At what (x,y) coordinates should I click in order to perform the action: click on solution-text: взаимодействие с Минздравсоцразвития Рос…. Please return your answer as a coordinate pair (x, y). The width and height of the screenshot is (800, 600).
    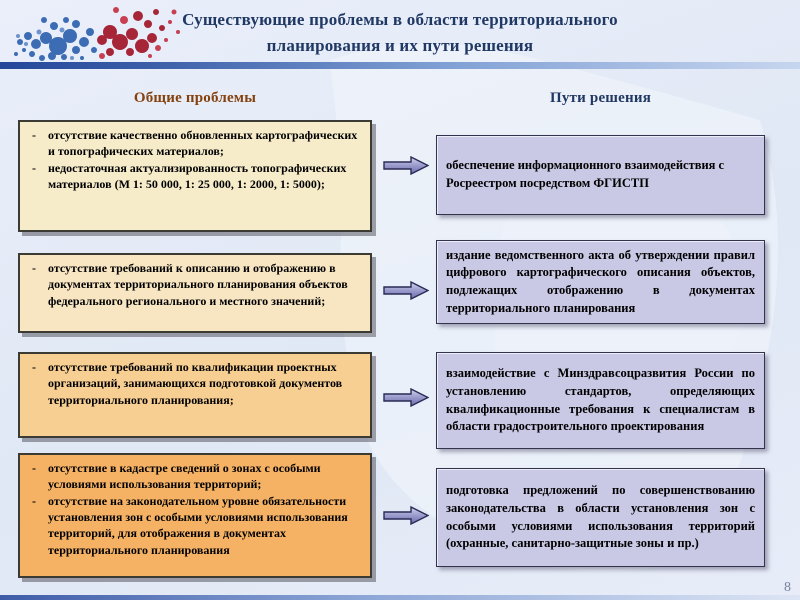
    Looking at the image, I should click on (600, 400).